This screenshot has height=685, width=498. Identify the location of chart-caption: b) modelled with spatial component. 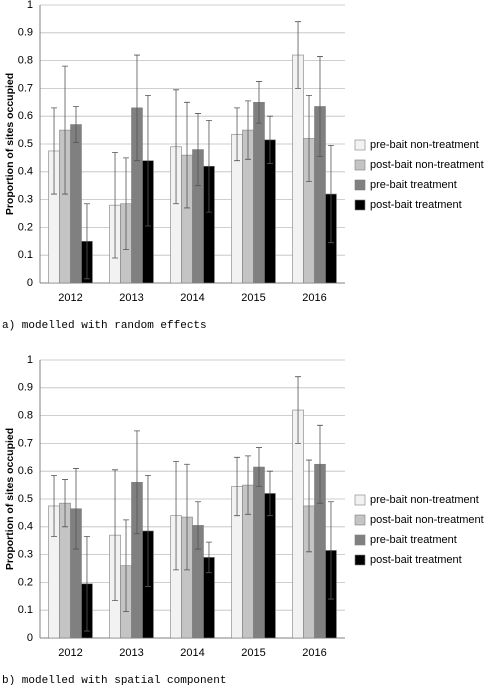
(114, 680).